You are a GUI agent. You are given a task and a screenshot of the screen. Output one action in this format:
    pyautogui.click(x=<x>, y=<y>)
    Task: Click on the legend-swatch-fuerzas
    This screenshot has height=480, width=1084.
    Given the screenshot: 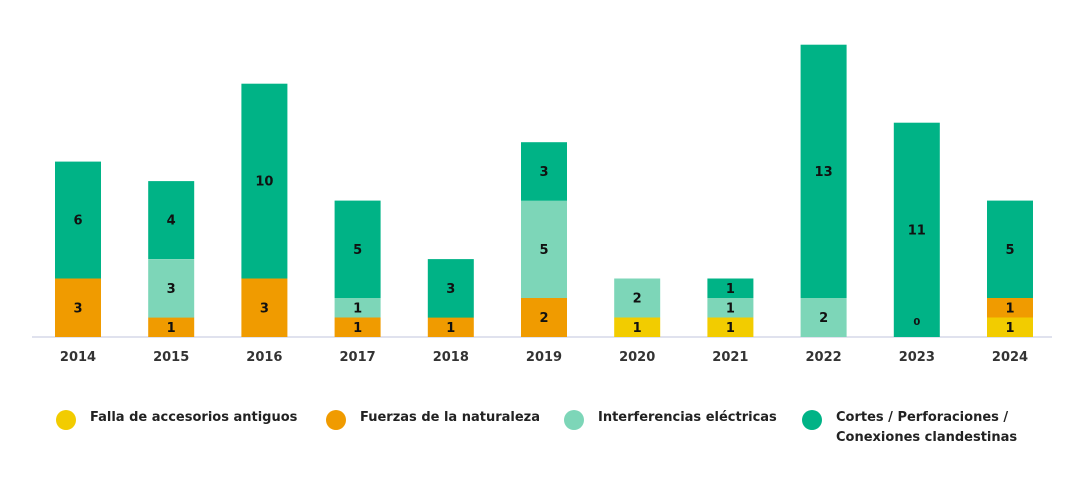 What is the action you would take?
    pyautogui.click(x=336, y=420)
    